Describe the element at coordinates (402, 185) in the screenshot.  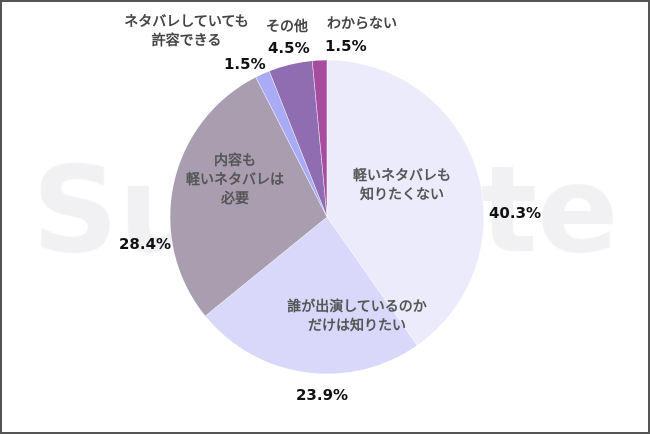
I see `slice-label-0: 軽いネタバレも 知りたくない` at that location.